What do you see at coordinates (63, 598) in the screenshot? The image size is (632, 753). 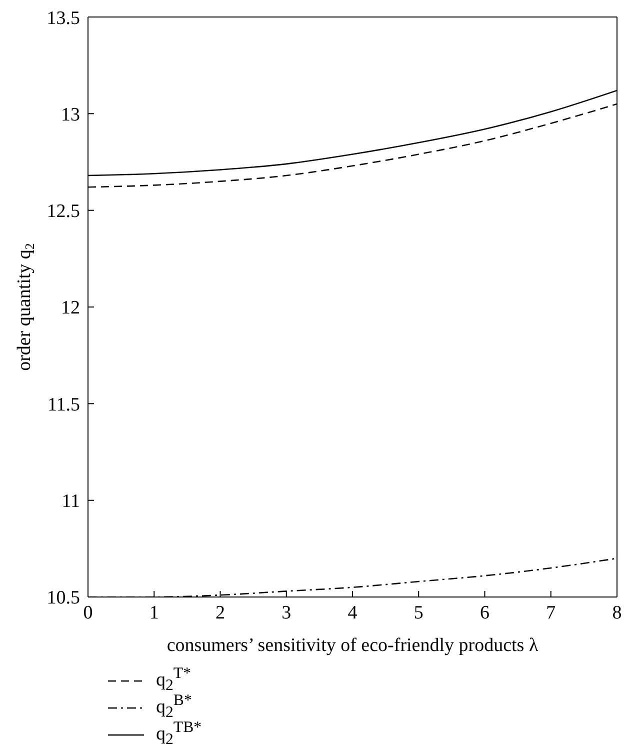 I see `y-tick-label: 10.5` at bounding box center [63, 598].